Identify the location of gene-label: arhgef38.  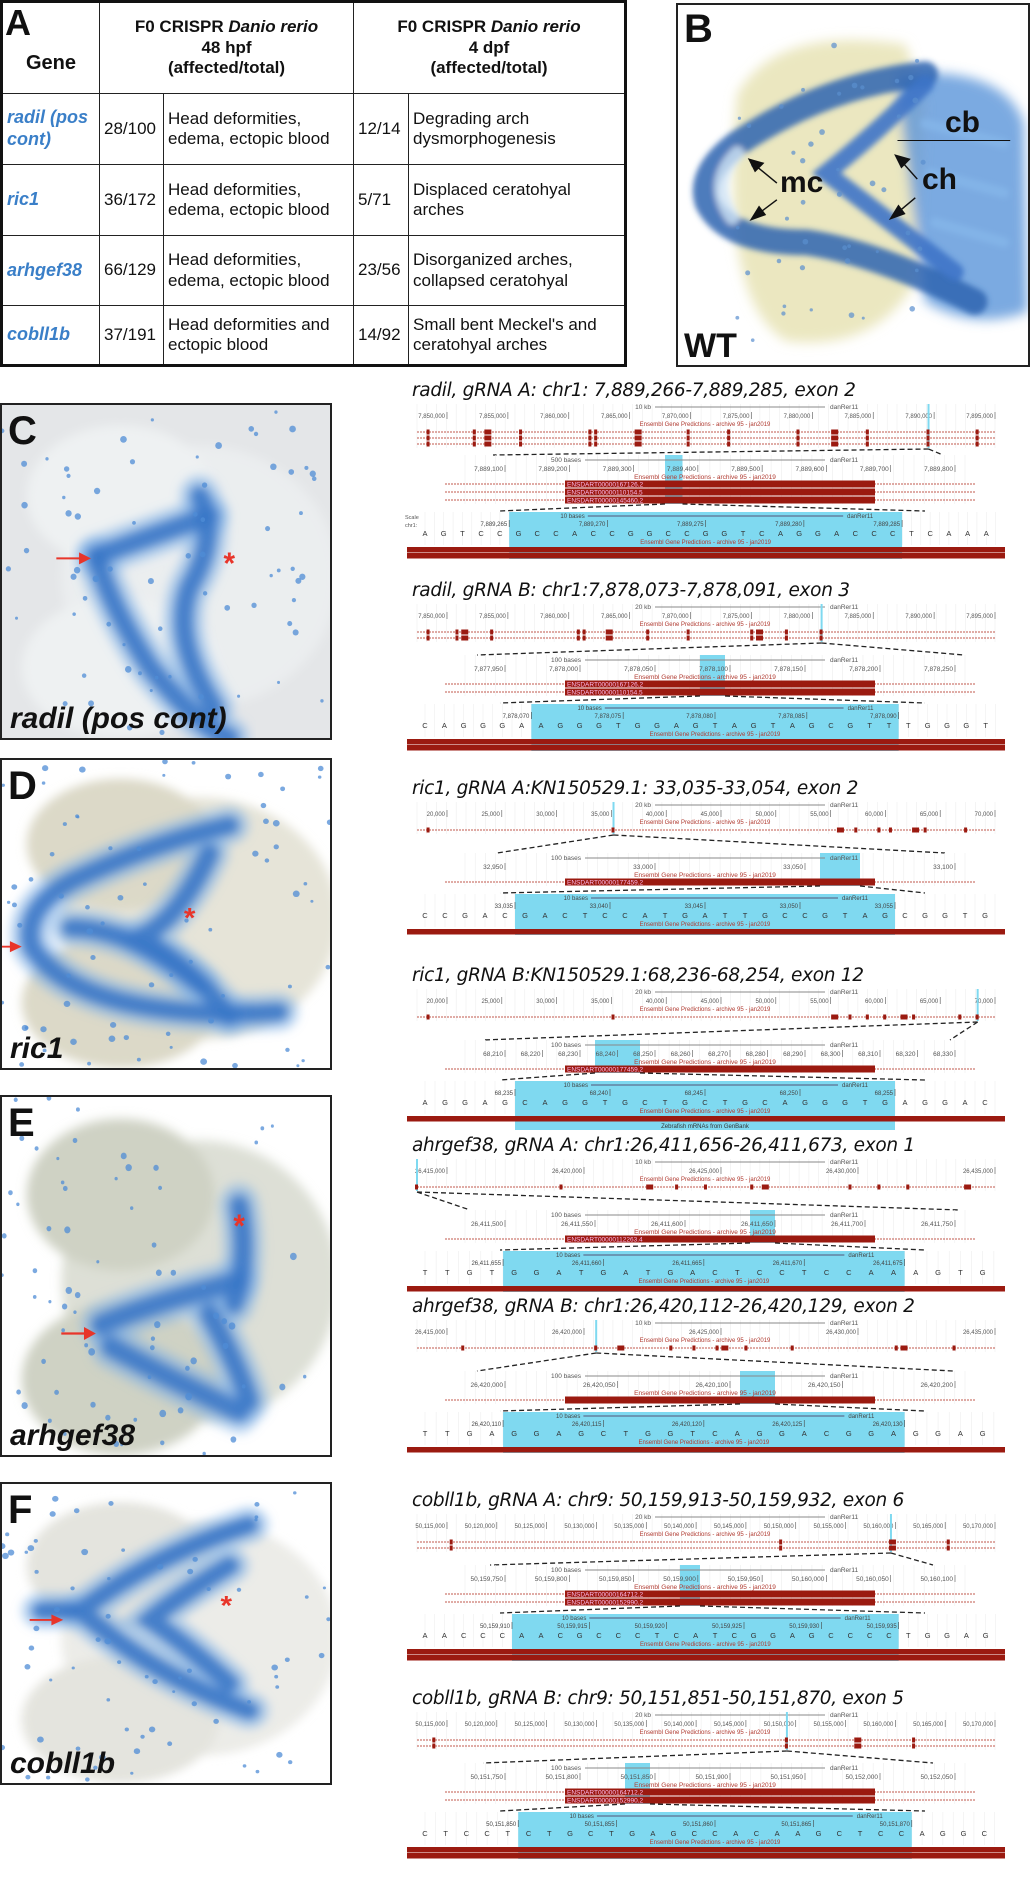
(73, 1435).